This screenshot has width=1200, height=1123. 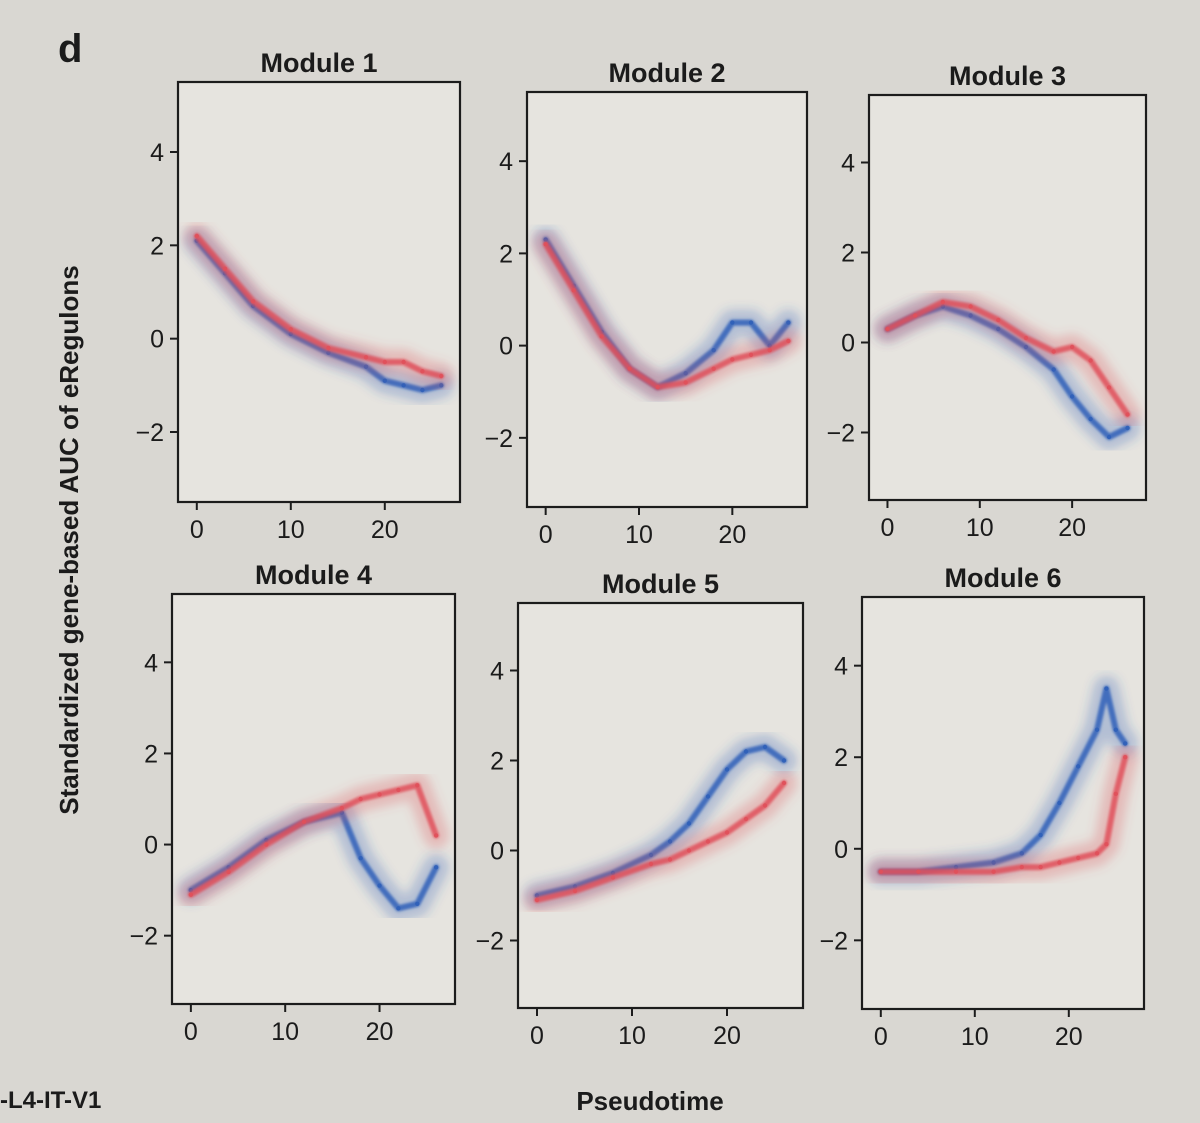 I want to click on panel-letter: d, so click(x=70, y=49).